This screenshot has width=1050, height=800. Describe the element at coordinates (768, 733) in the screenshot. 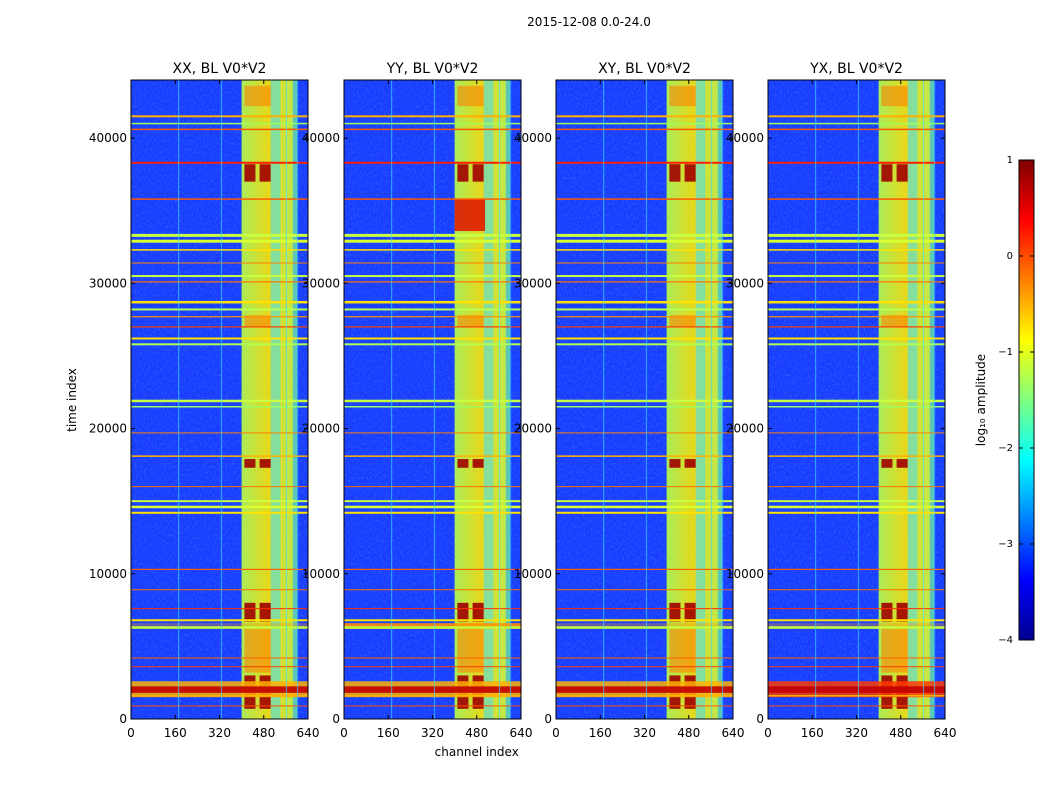

I see `x-tick-label: 0` at that location.